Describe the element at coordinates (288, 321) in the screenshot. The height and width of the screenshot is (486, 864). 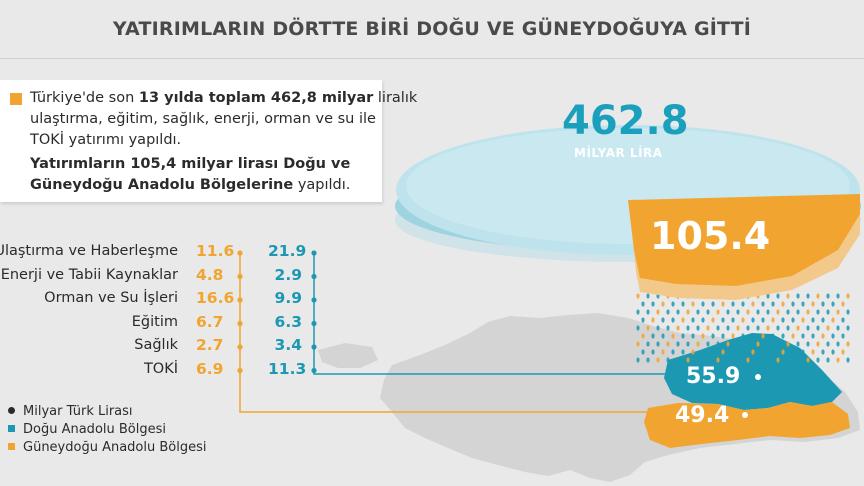
I see `dogu-value: 6.3` at that location.